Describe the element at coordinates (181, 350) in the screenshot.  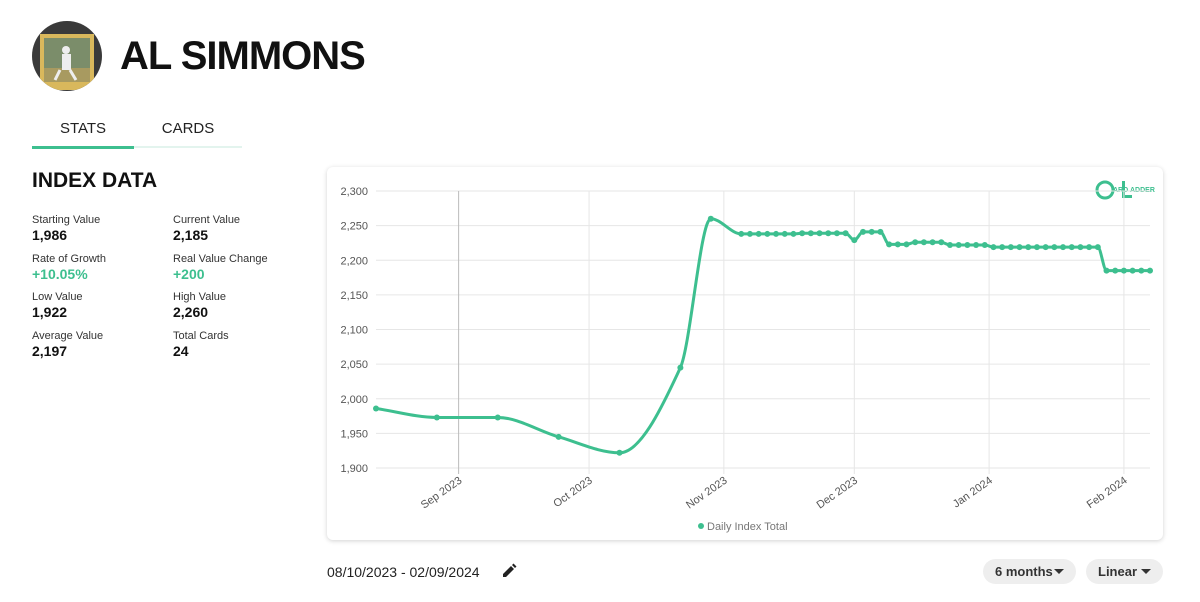
I see `stat-value: 24` at that location.